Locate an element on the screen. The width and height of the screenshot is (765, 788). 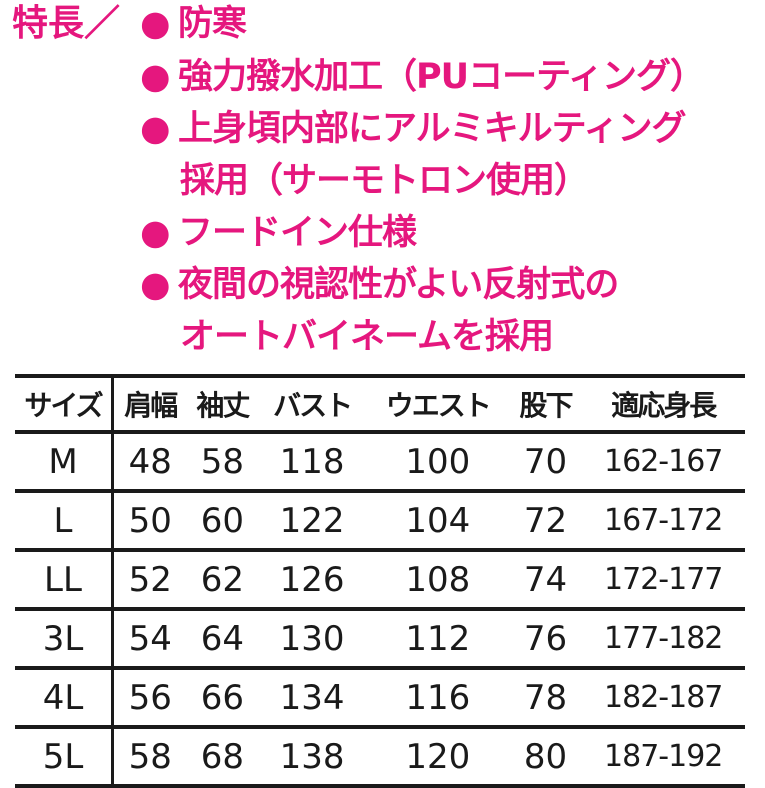
column-header: 股下 is located at coordinates (545, 404).